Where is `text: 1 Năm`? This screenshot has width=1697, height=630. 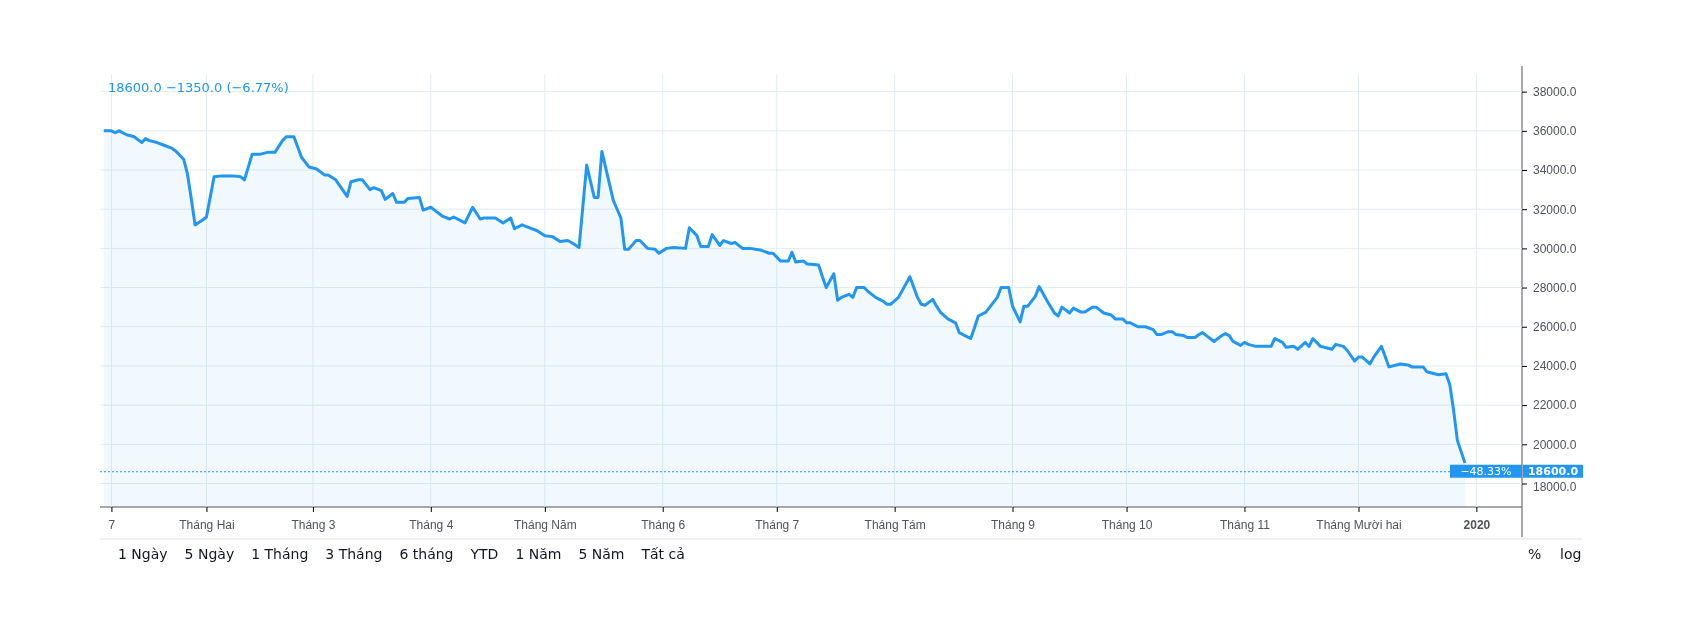 text: 1 Năm is located at coordinates (538, 554).